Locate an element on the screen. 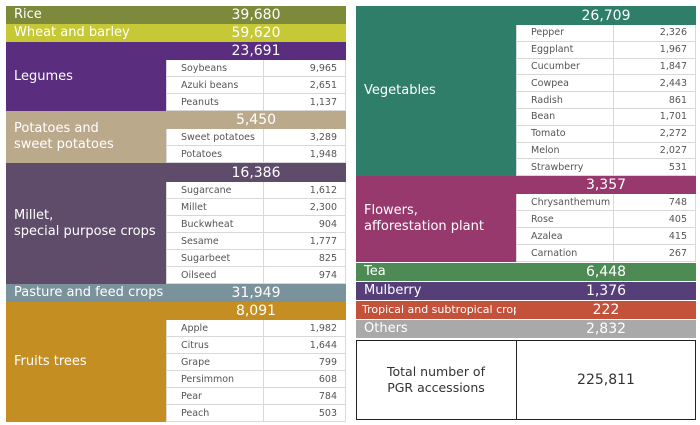  flowers-item-value-text: 405 is located at coordinates (677, 219).